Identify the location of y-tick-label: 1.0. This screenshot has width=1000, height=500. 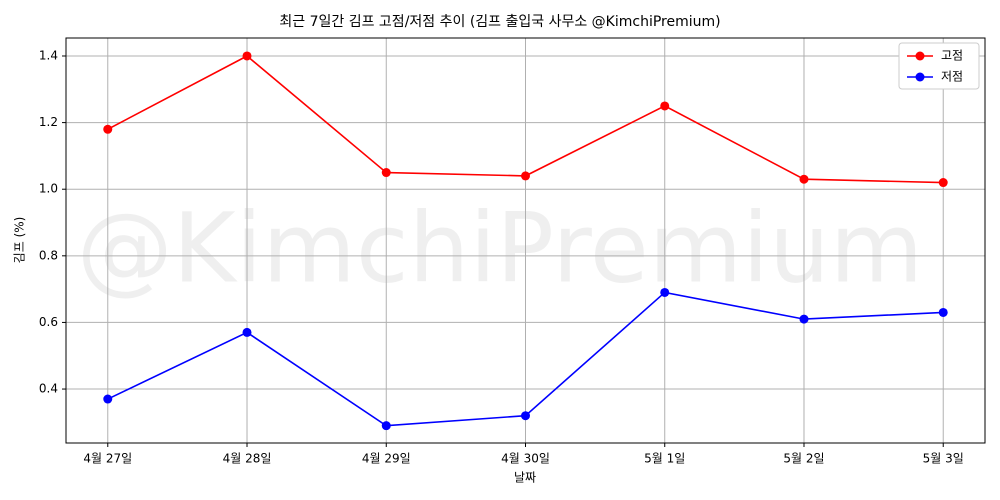
(48, 189).